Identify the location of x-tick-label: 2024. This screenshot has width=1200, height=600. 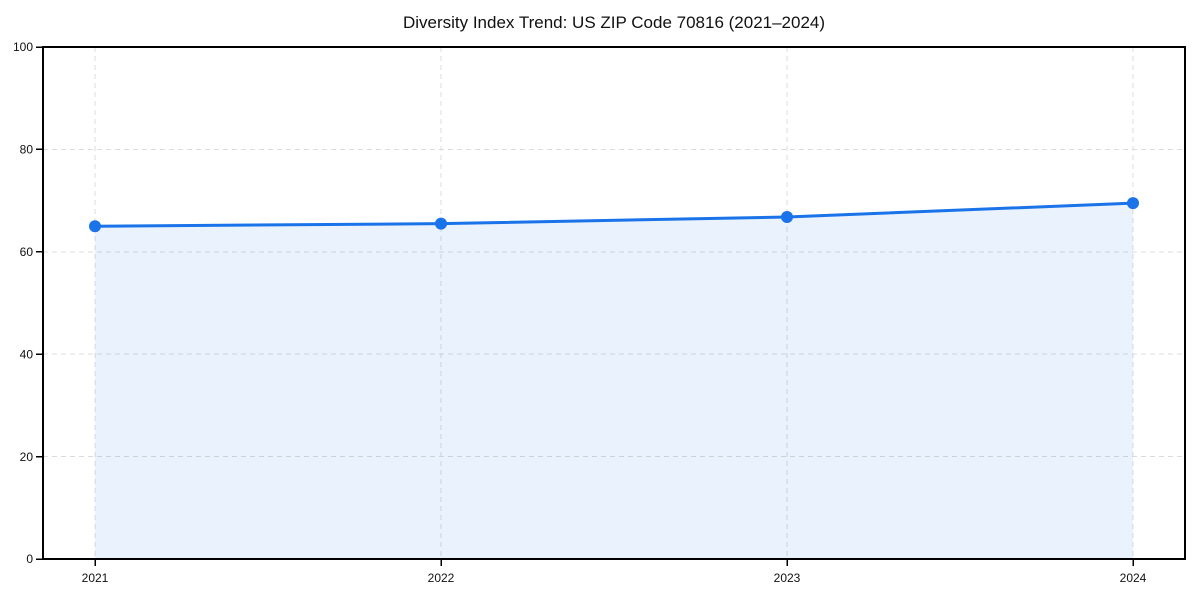
(1133, 578).